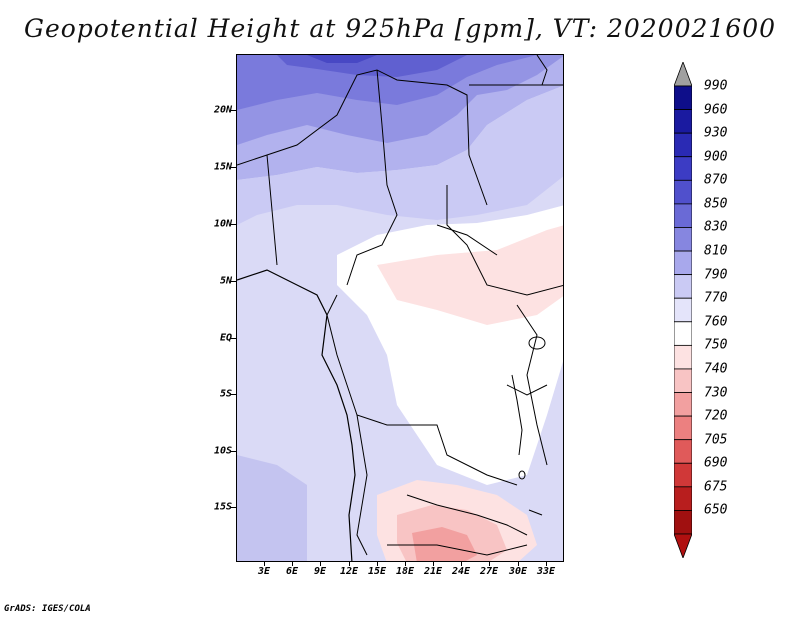 This screenshot has width=800, height=618. I want to click on colorbar-arrow-bottom, so click(683, 545).